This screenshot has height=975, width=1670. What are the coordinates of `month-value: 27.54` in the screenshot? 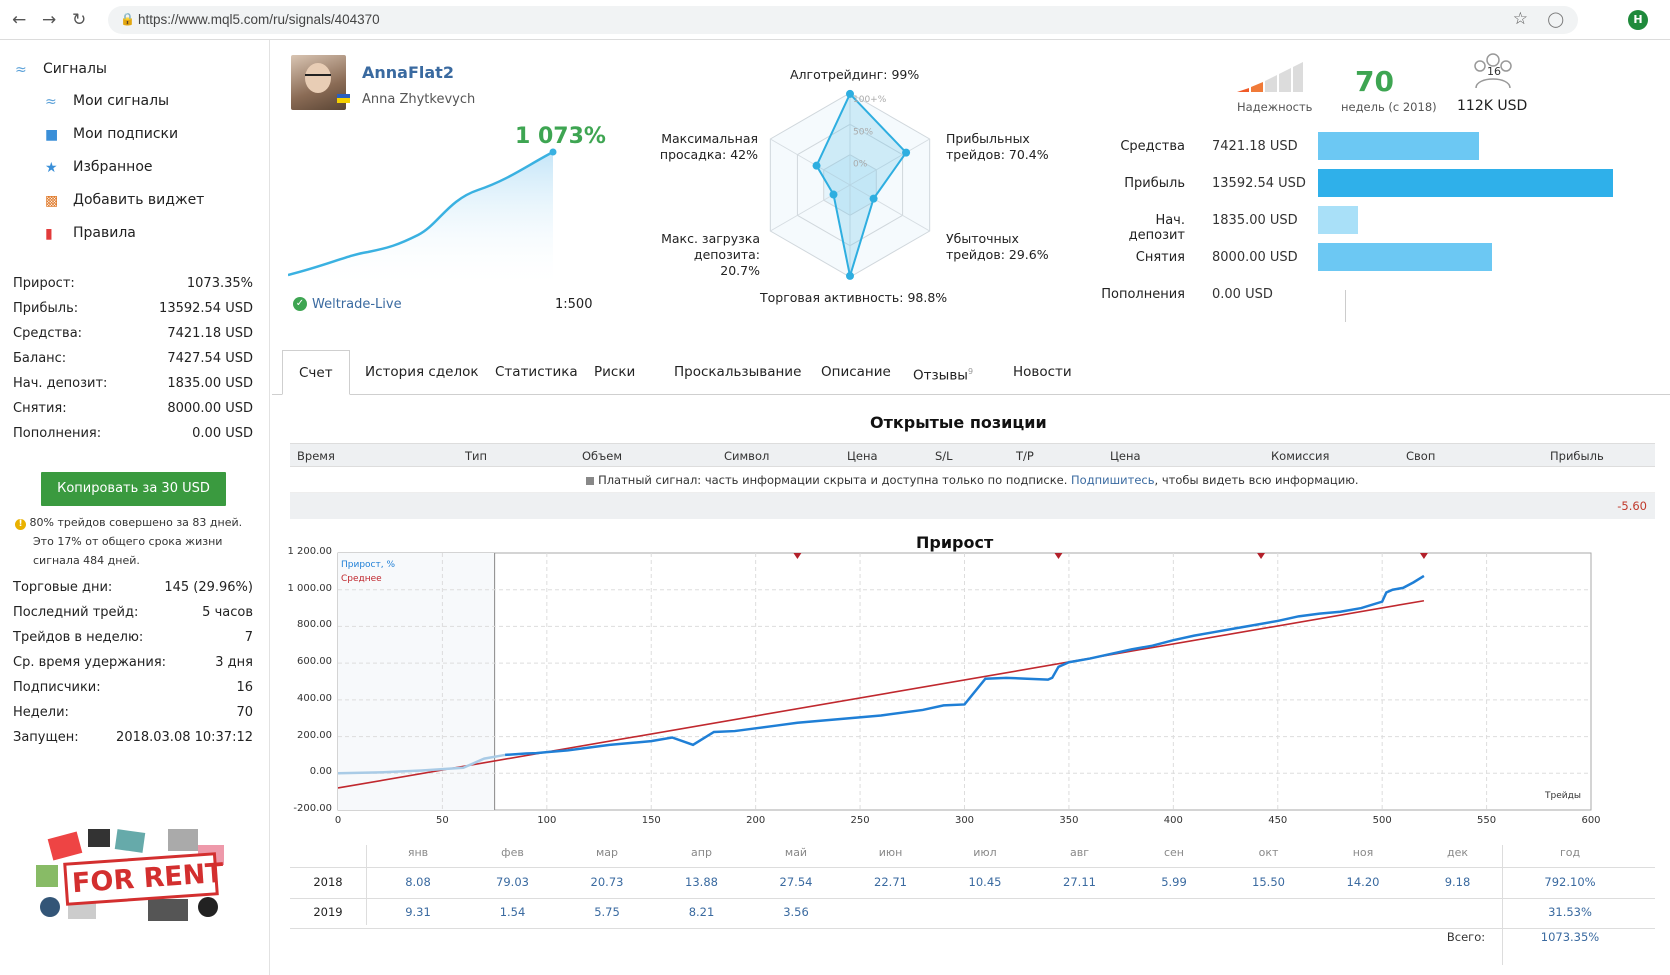 It's located at (796, 882).